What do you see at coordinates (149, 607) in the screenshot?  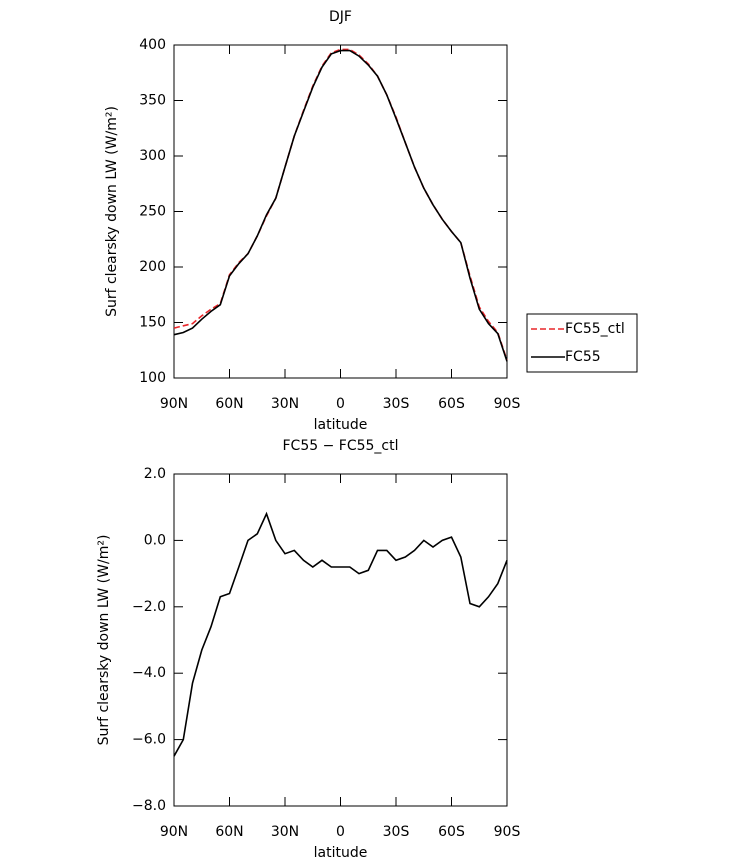 I see `y-tick-label: −2.0` at bounding box center [149, 607].